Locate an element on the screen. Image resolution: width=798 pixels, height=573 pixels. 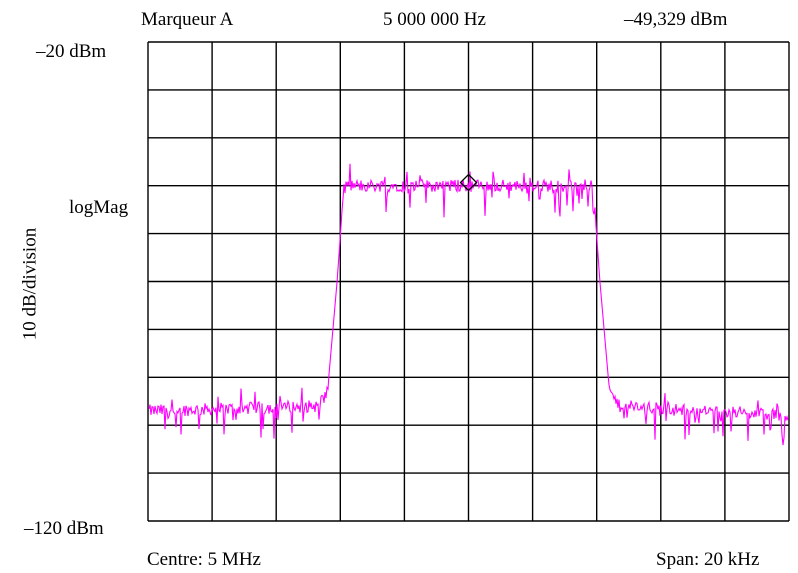
marker-name-label: Marqueur A is located at coordinates (187, 19).